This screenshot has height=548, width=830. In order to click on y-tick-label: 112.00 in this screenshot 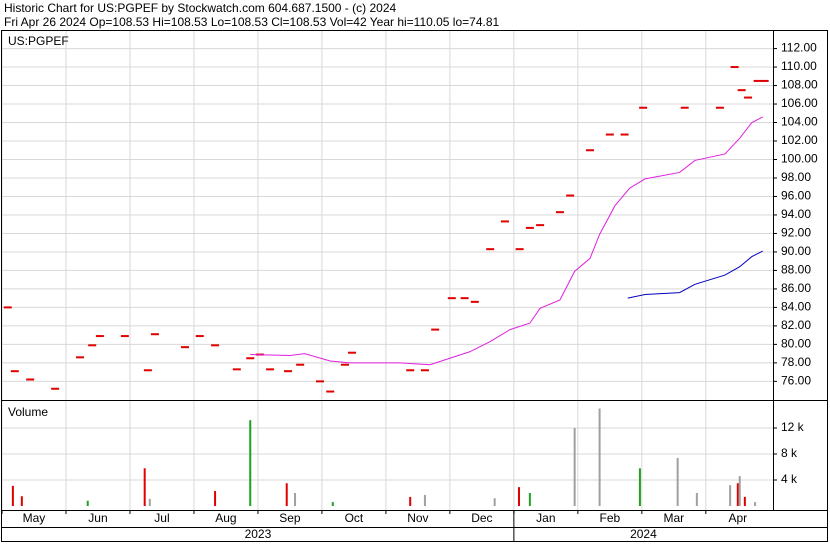, I will do `click(799, 48)`.